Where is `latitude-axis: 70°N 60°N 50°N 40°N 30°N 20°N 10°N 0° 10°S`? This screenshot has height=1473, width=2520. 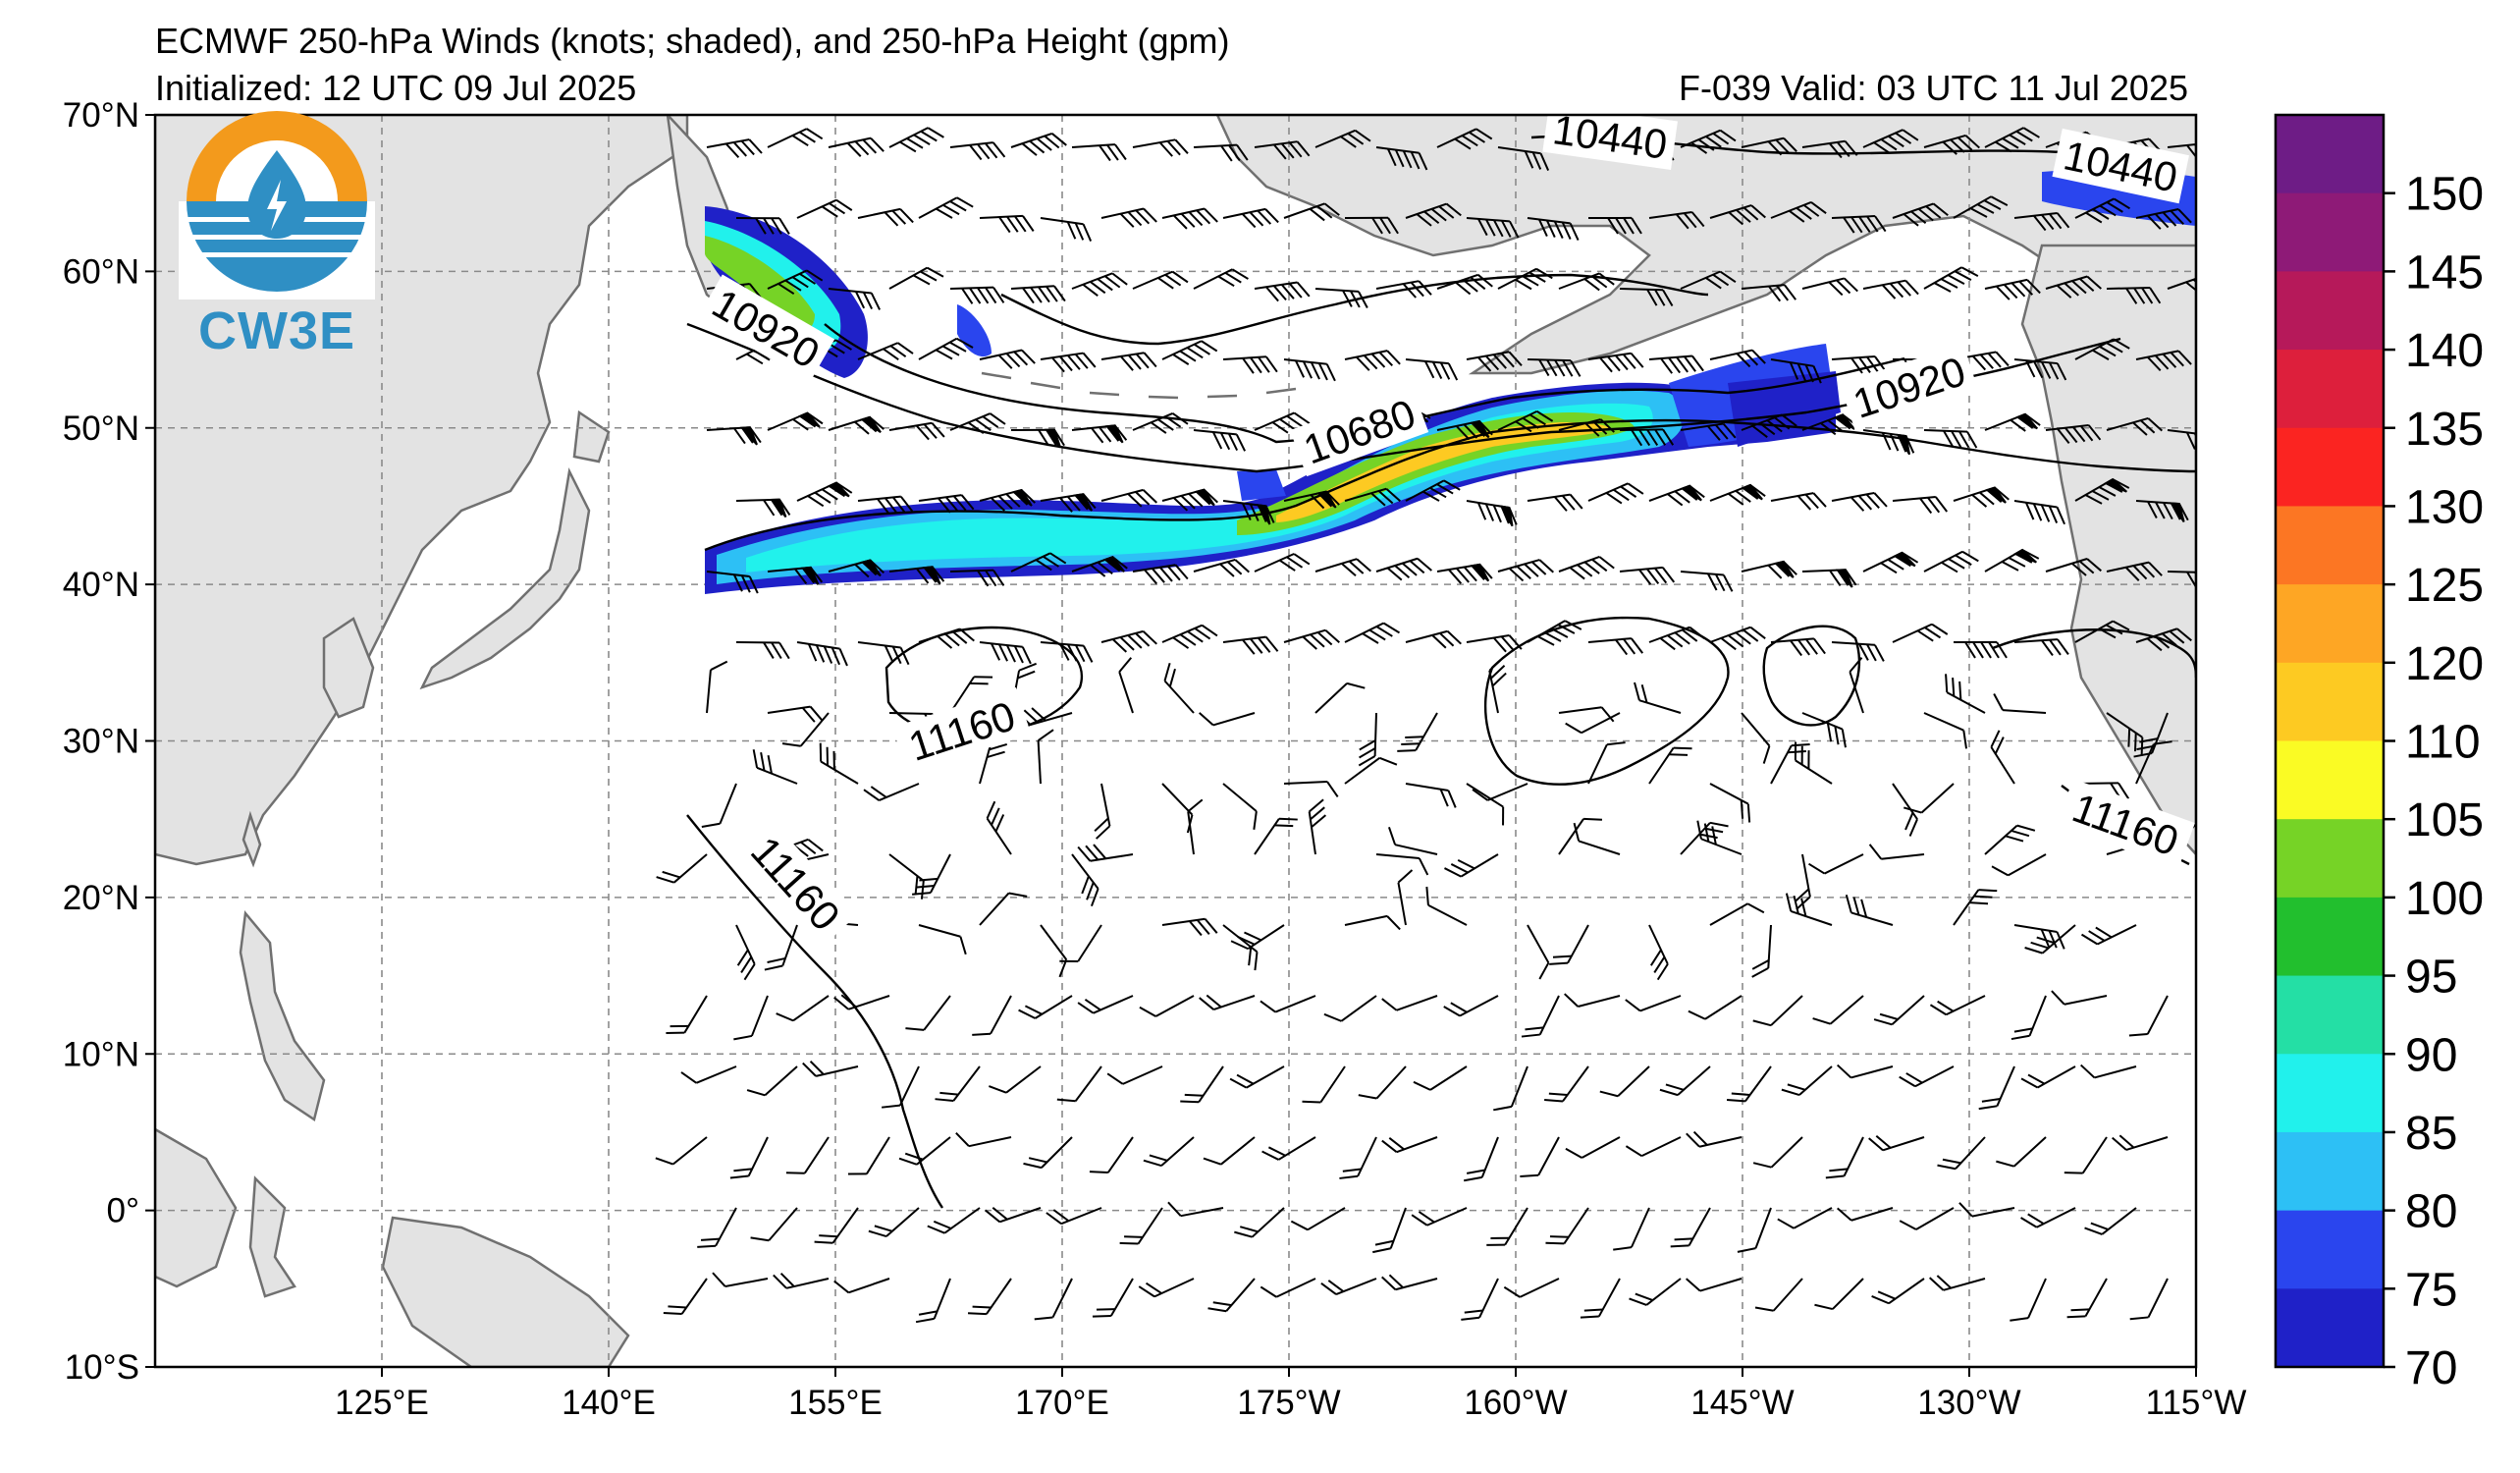 latitude-axis: 70°N 60°N 50°N 40°N 30°N 20°N 10°N 0° 10°S is located at coordinates (109, 741).